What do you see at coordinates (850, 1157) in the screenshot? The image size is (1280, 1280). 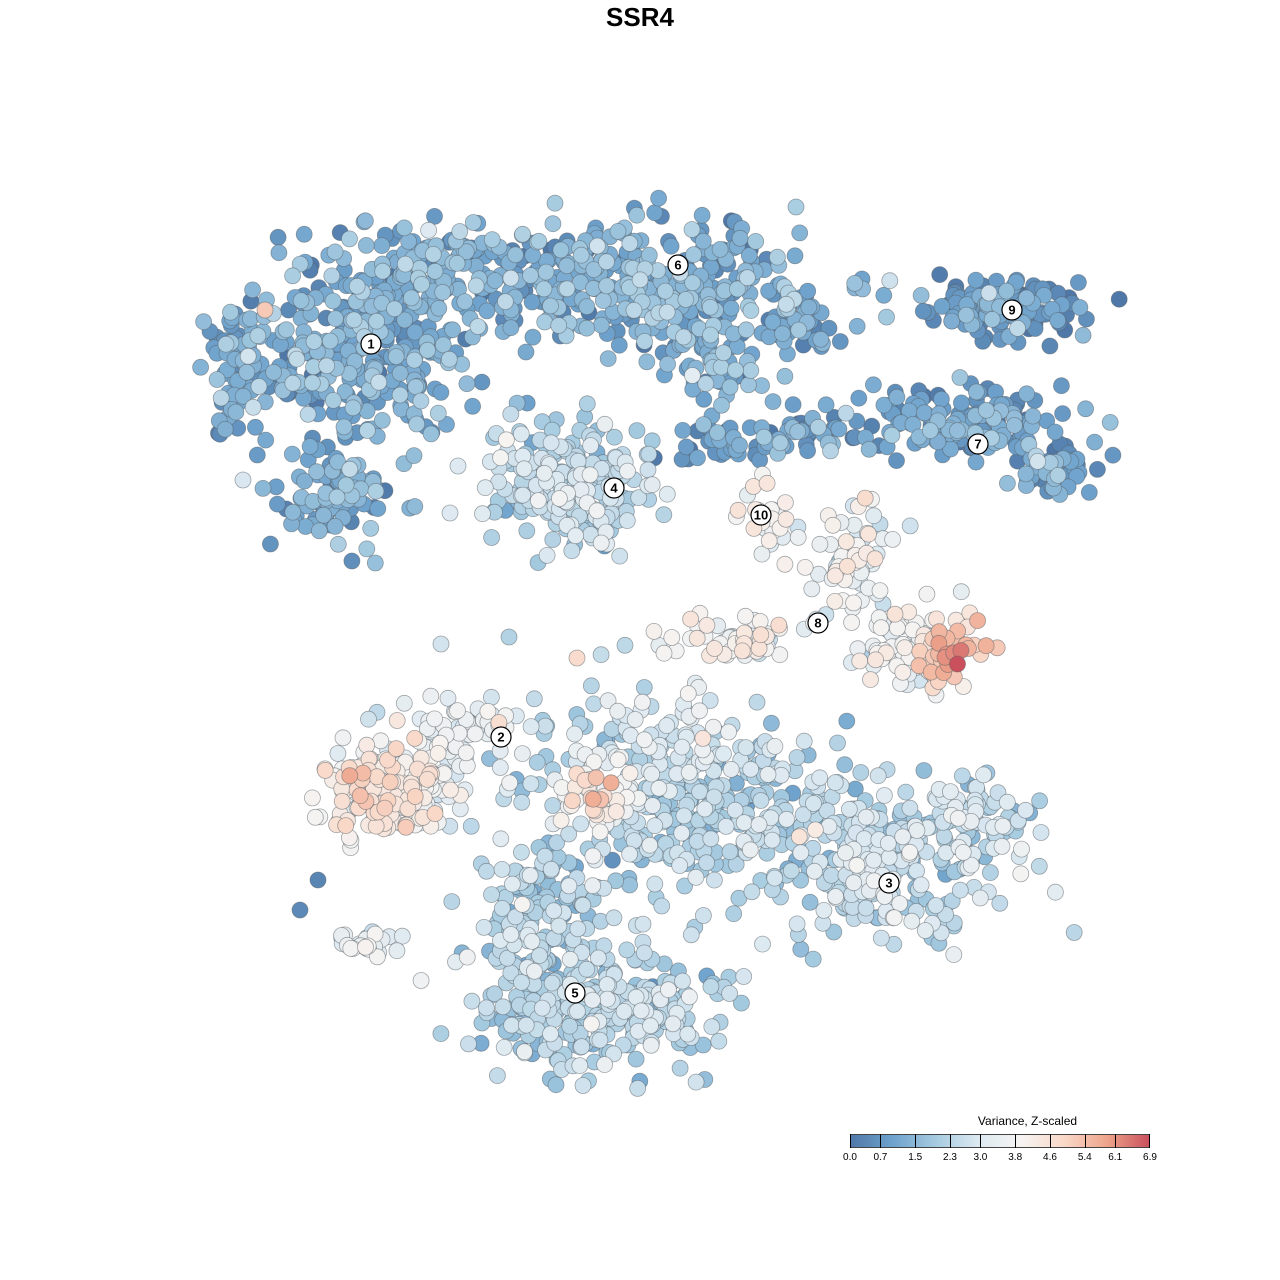 I see `legend-tick-label: 0.0` at bounding box center [850, 1157].